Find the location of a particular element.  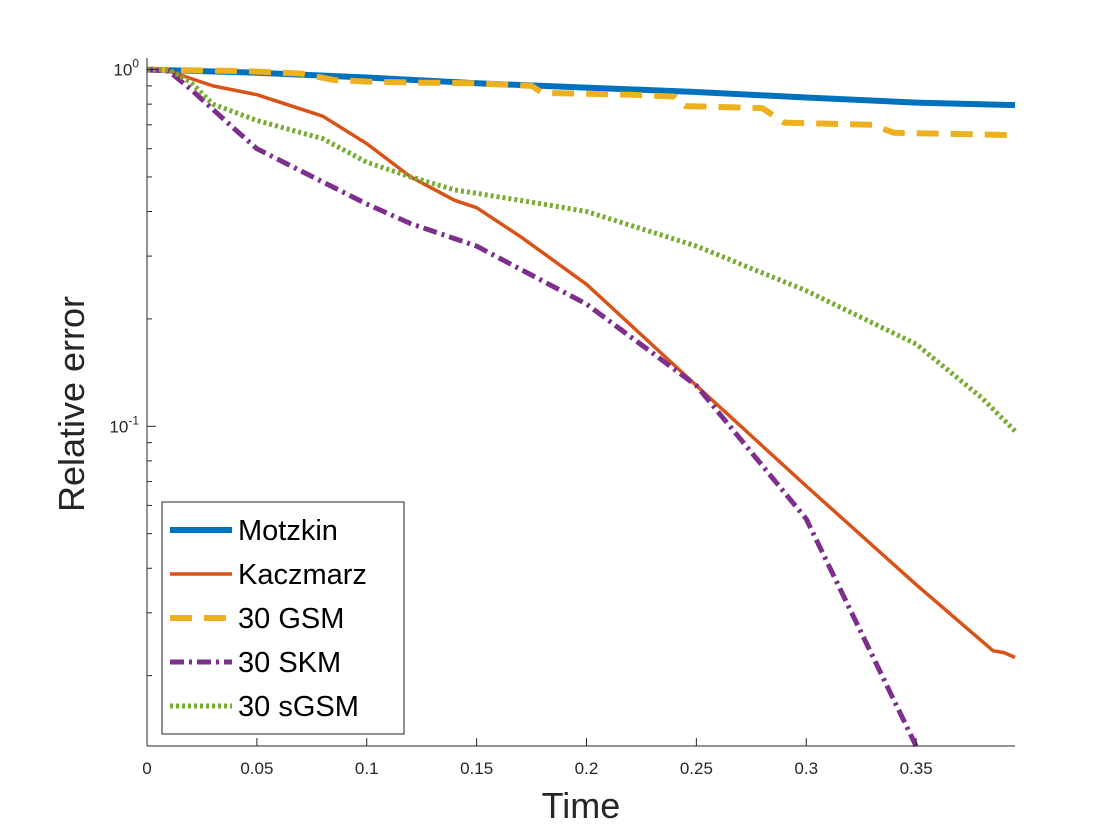

x-tick-label: 0.1 is located at coordinates (367, 768).